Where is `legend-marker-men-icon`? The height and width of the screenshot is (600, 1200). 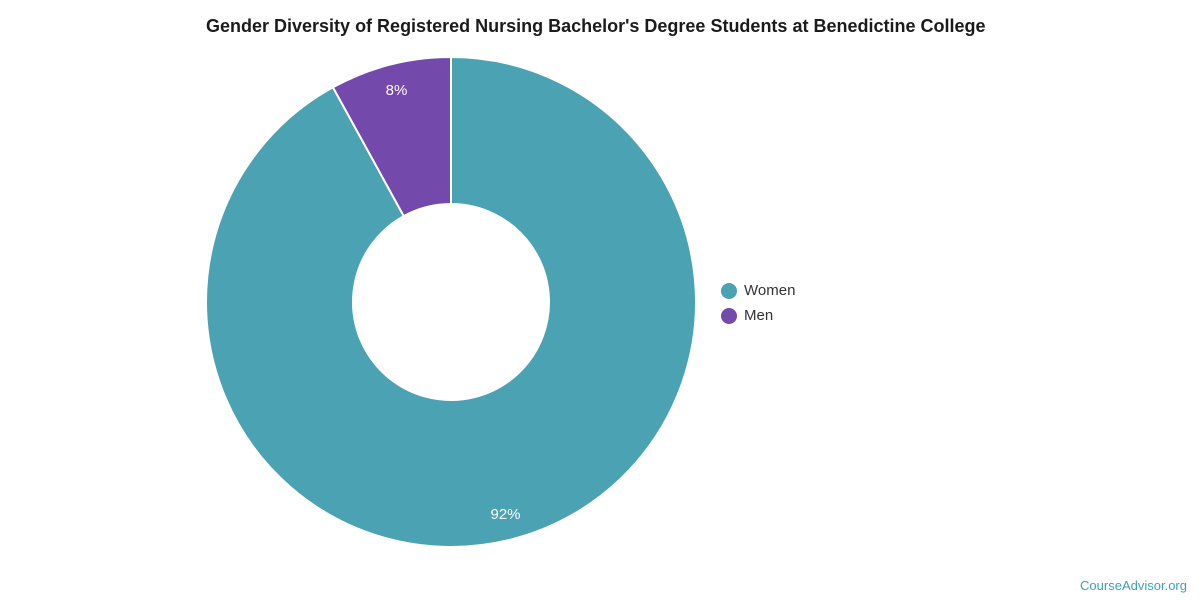 legend-marker-men-icon is located at coordinates (729, 315).